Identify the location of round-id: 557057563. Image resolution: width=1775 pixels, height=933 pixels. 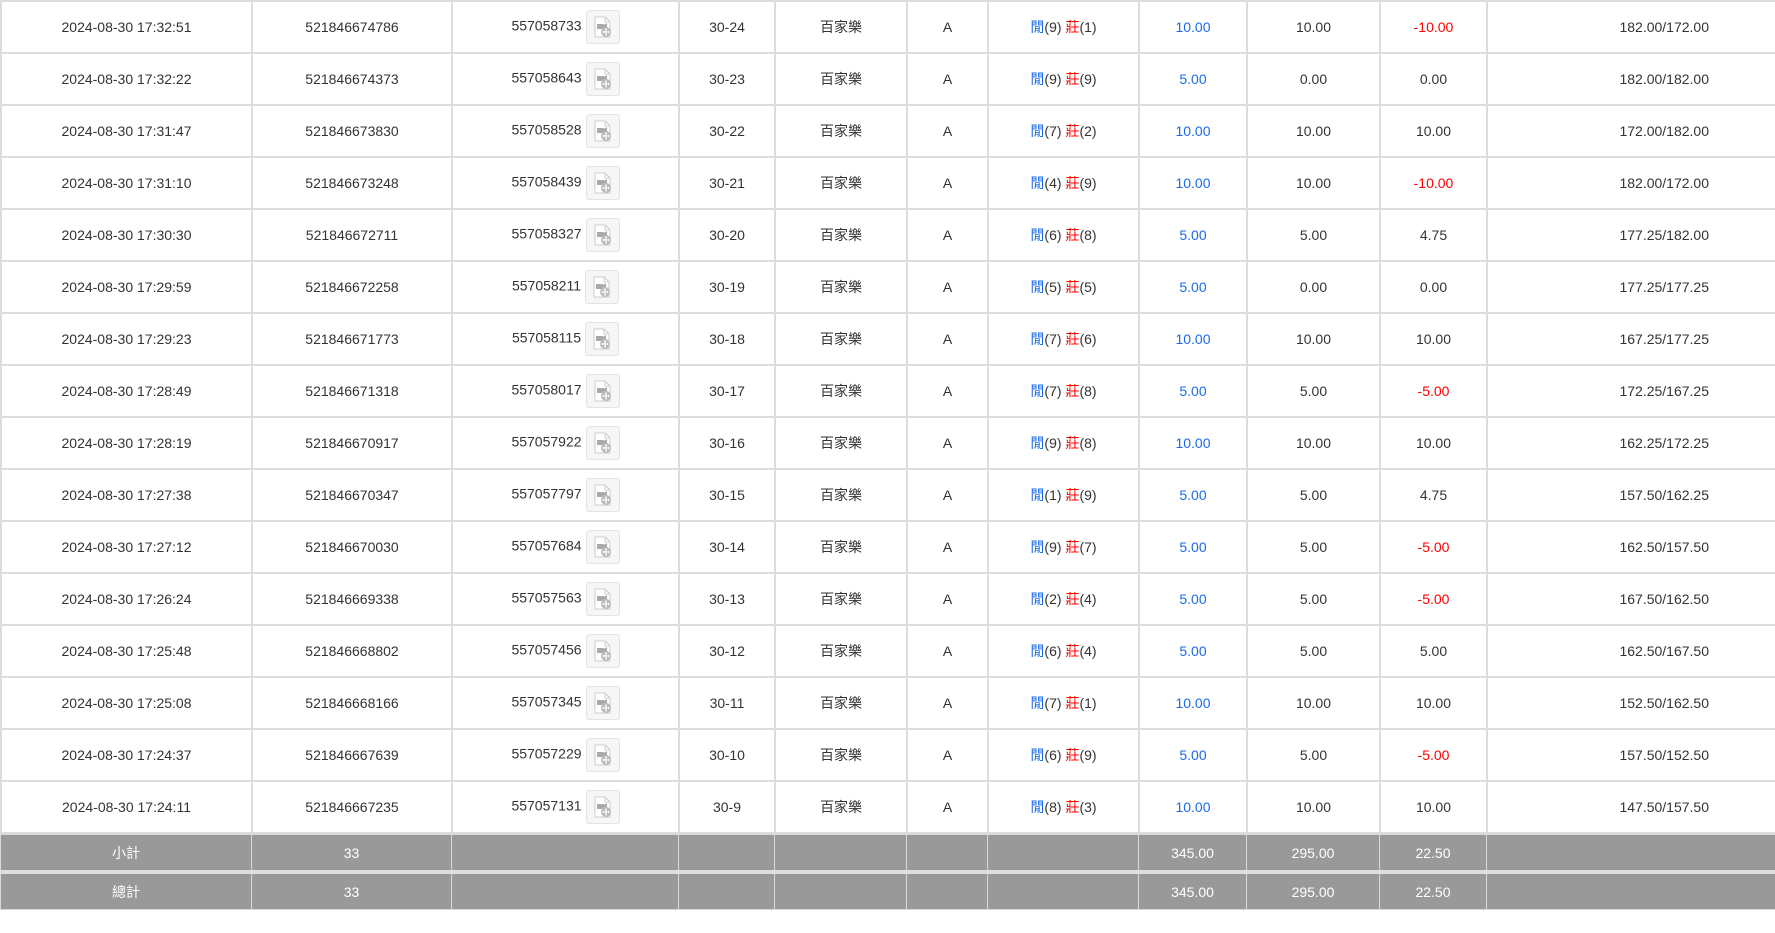
(565, 599).